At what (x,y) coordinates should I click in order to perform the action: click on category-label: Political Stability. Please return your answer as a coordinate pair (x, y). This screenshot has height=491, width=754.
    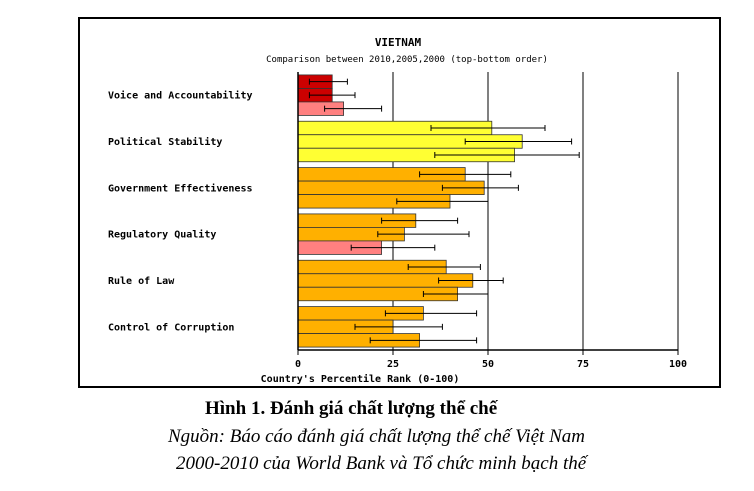
    Looking at the image, I should click on (165, 142).